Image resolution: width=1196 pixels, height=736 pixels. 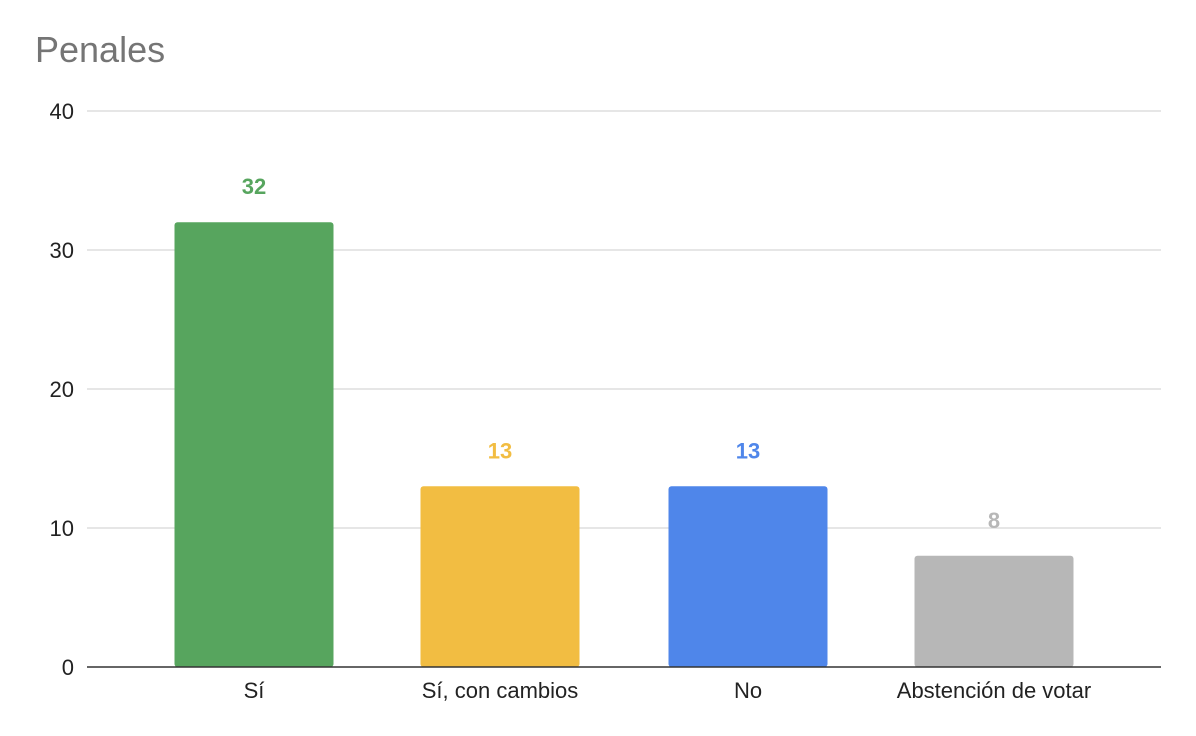 I want to click on y-tick-label: 10, so click(x=62, y=528).